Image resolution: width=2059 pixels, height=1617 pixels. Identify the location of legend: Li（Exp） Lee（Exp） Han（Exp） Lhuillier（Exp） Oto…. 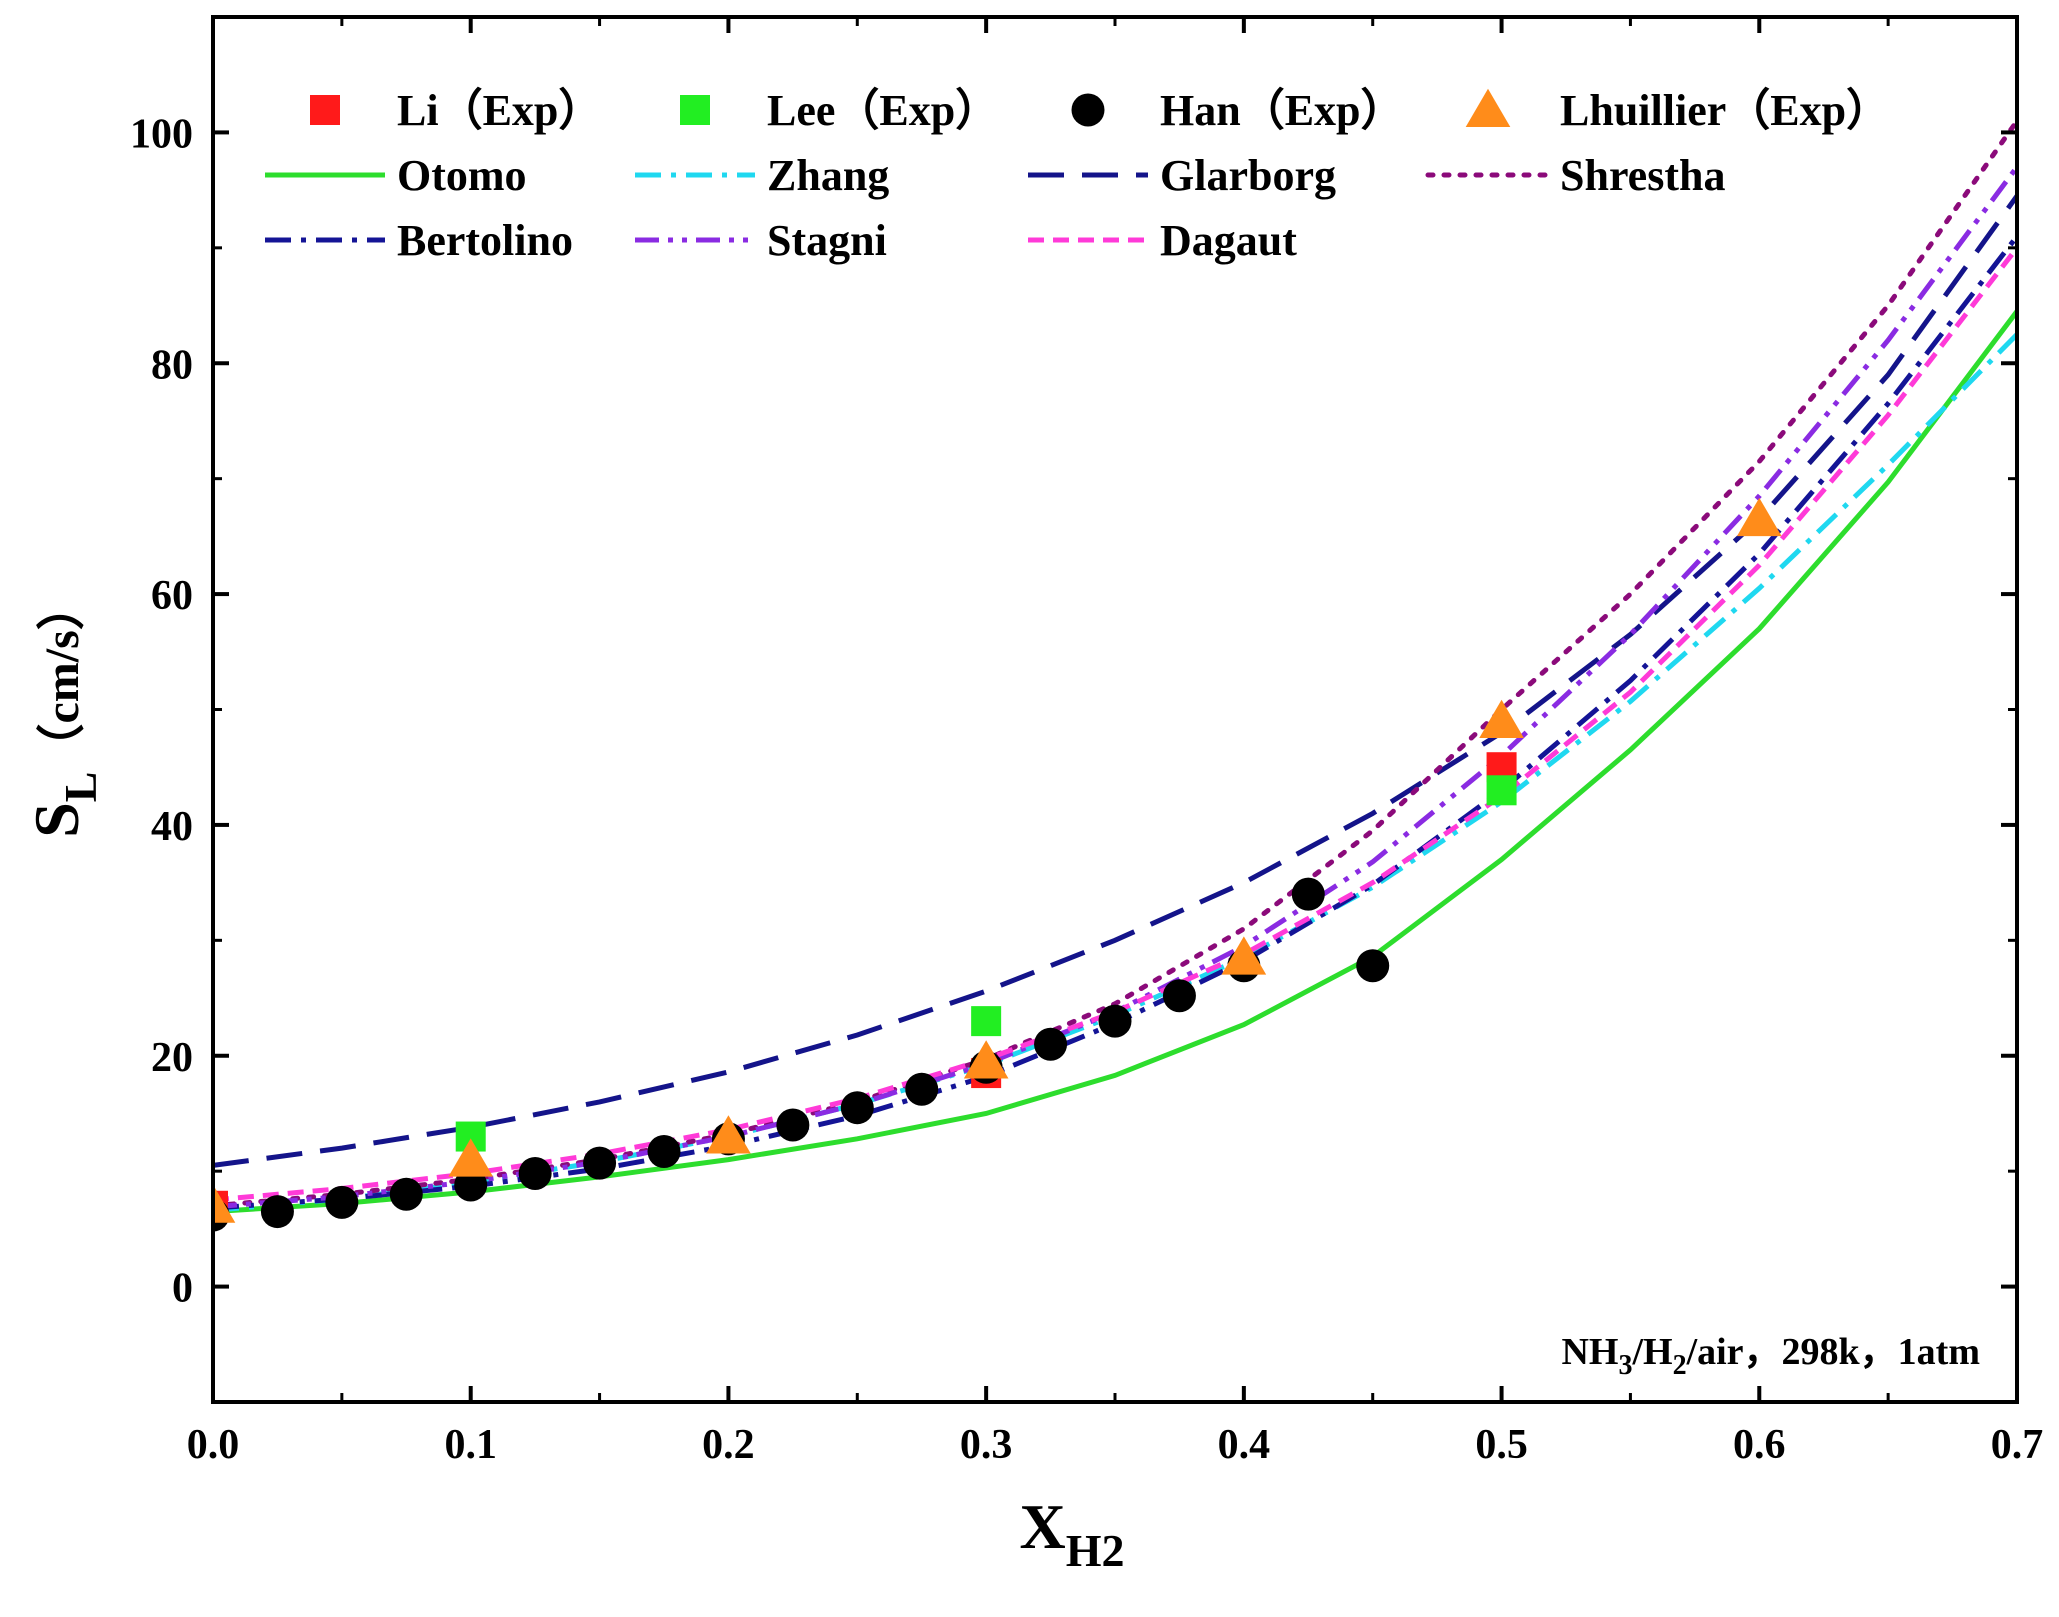
(1077, 175).